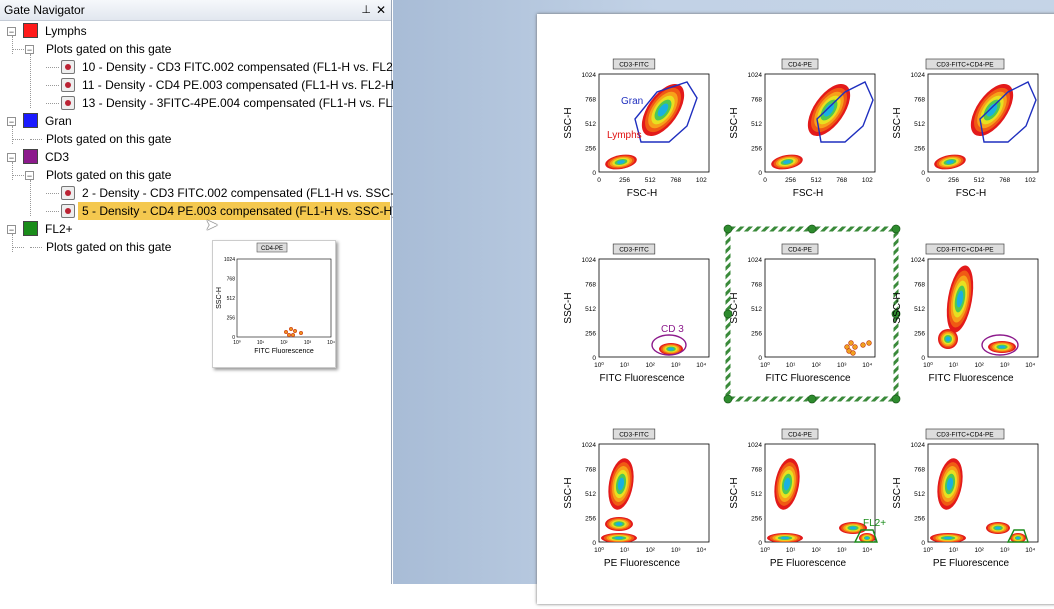  I want to click on thumbnail-x-tick: 10⁰, so click(237, 343).